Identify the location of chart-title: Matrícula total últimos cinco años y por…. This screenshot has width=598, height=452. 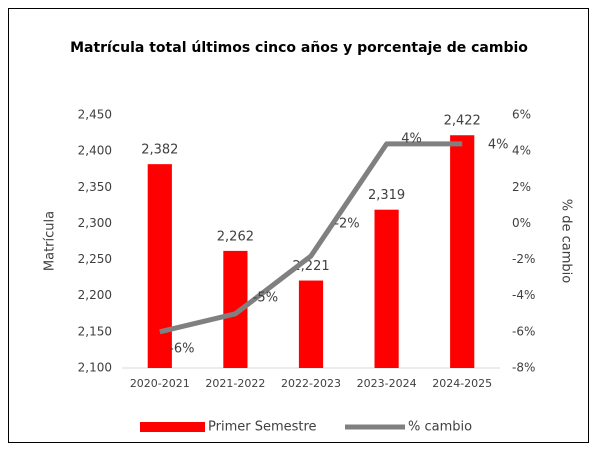
(299, 48).